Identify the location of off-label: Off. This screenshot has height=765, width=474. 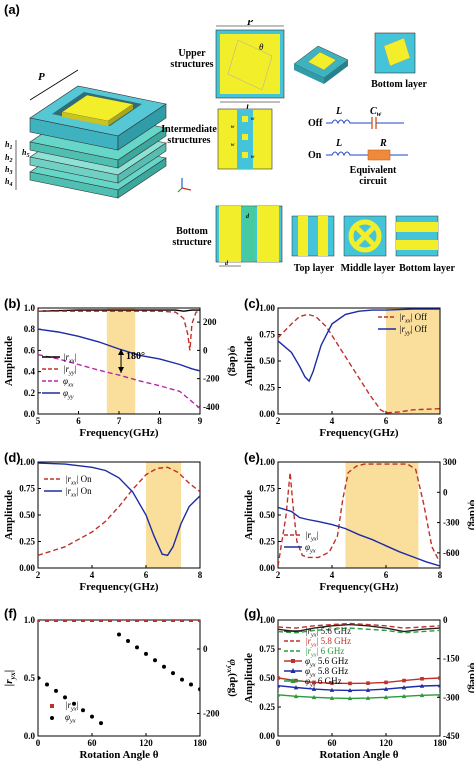
(315, 123).